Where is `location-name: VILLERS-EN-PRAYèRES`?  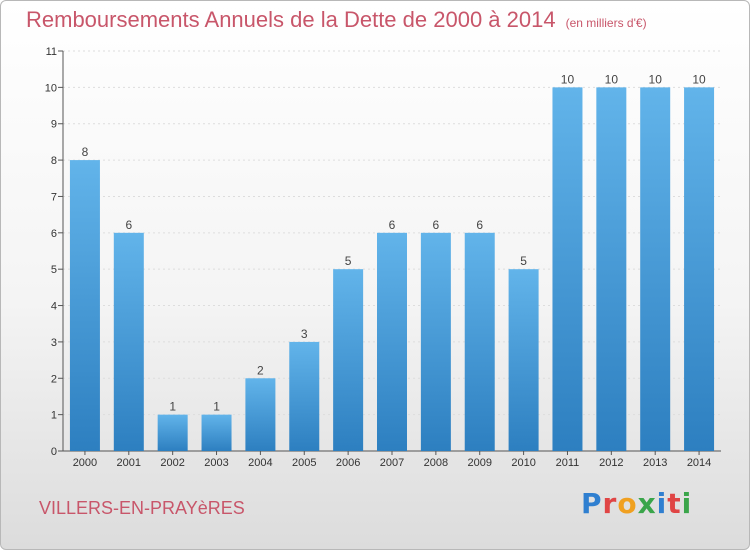 location-name: VILLERS-EN-PRAYèRES is located at coordinates (142, 508).